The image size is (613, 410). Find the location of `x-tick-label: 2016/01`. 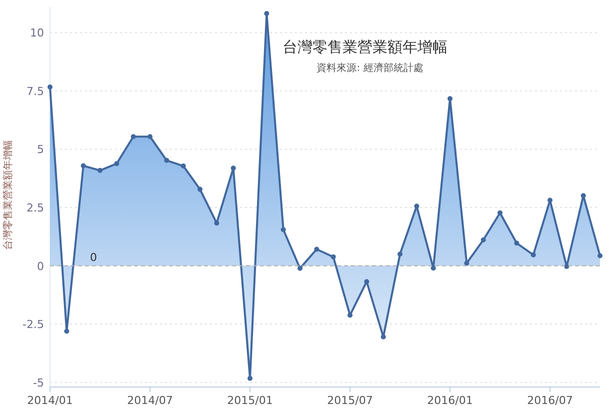

x-tick-label: 2016/01 is located at coordinates (450, 400).